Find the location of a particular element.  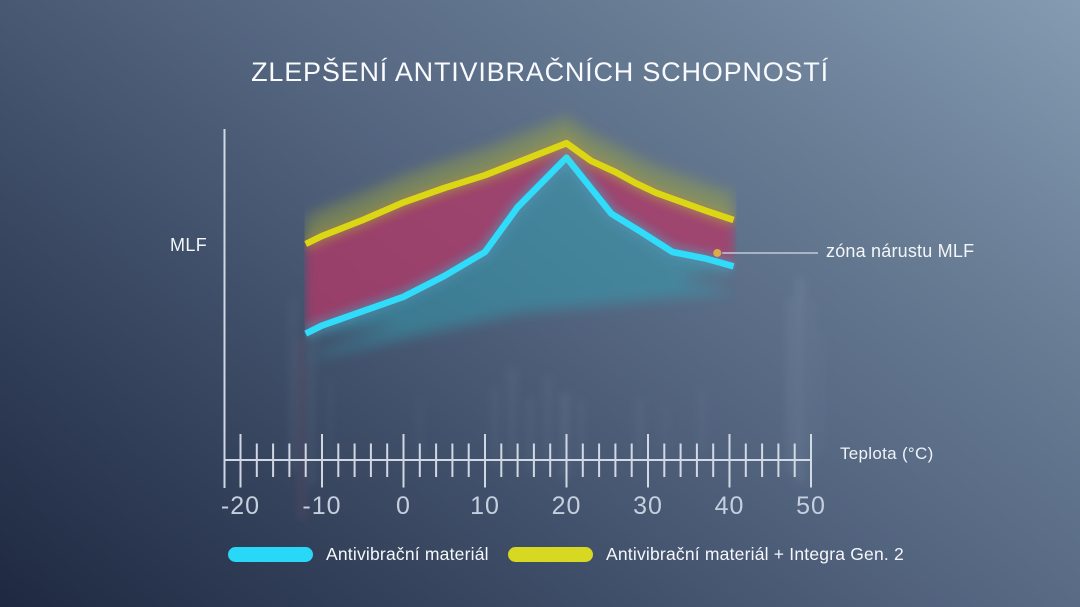

x-tick-label: 50 is located at coordinates (811, 506).